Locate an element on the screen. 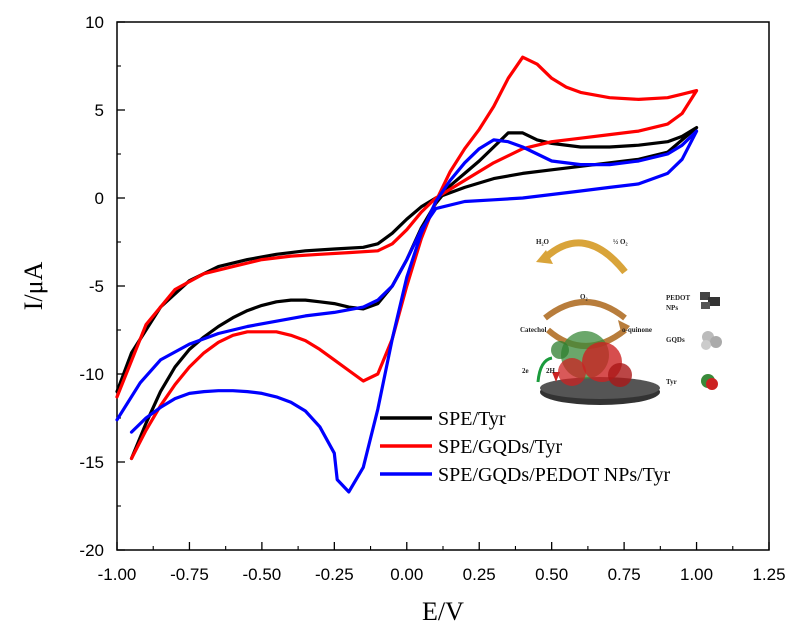 Image resolution: width=795 pixels, height=634 pixels. inset-electron-arrow-icon is located at coordinates (544, 369).